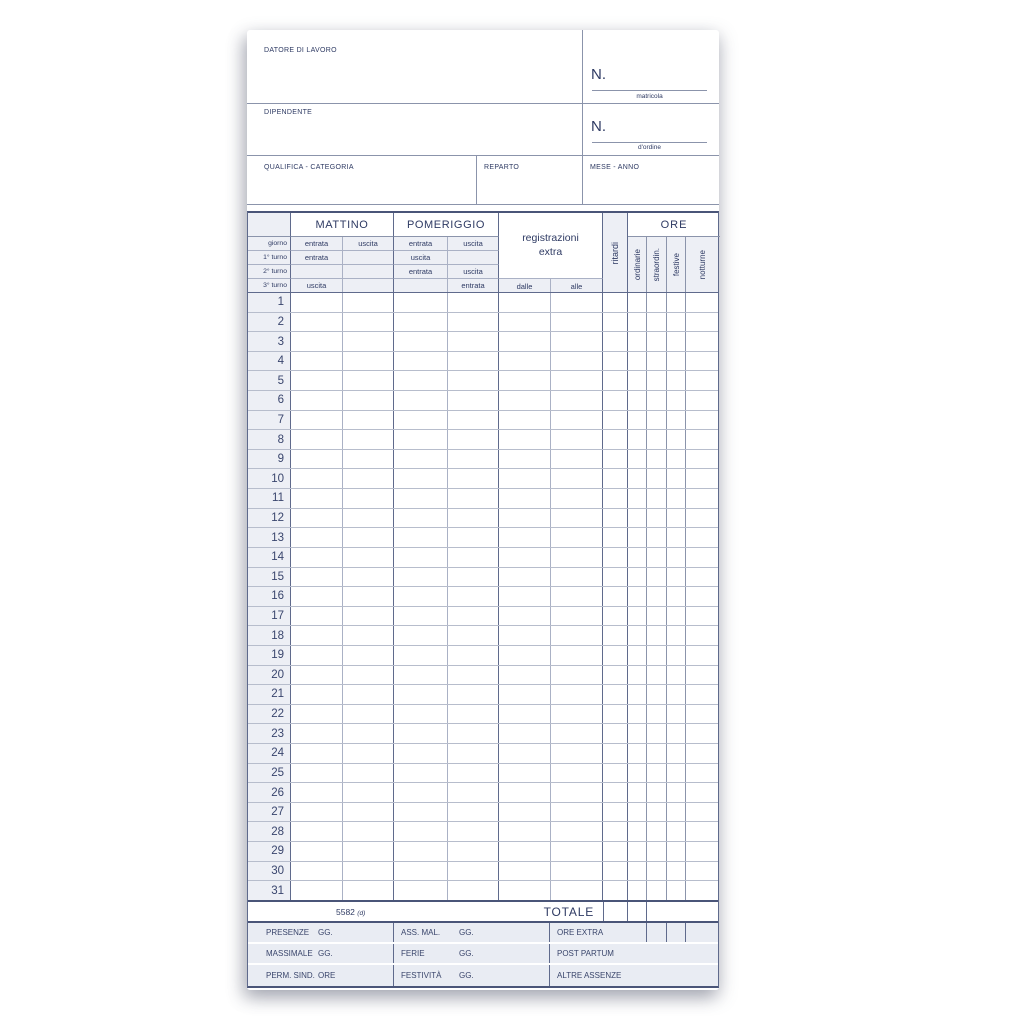  I want to click on summary-subcells, so click(682, 932).